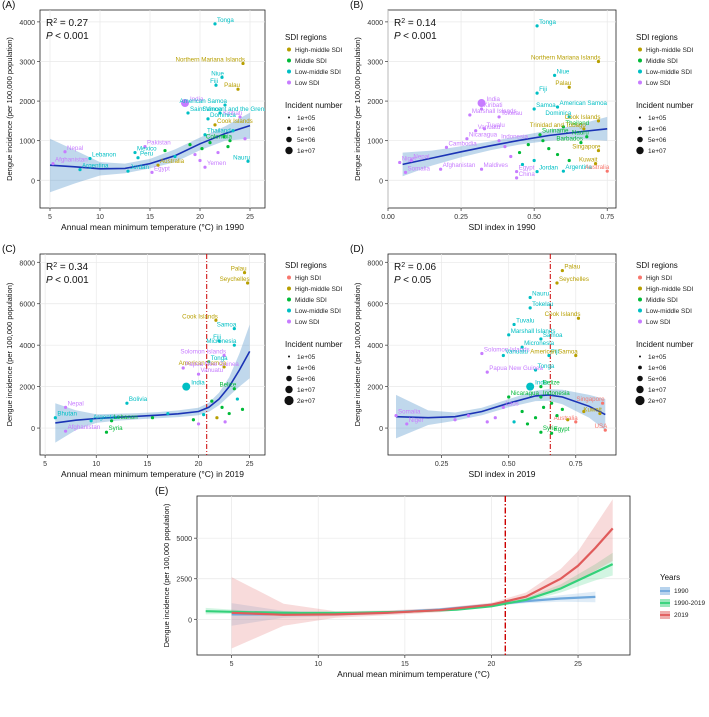 Image resolution: width=709 pixels, height=717 pixels. I want to click on point-label: Bhutan, so click(67, 414).